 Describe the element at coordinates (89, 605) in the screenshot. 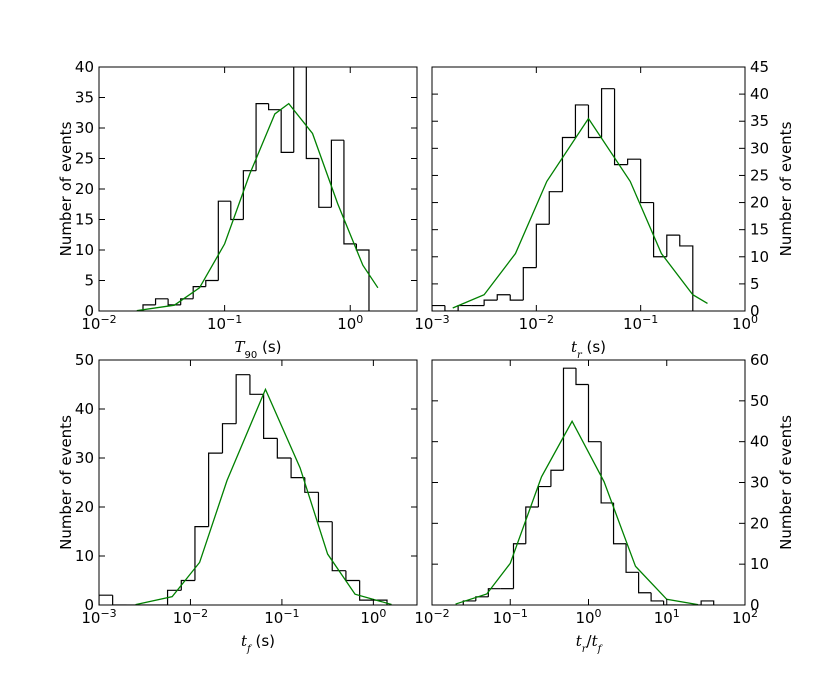

I see `y-tick-label: 0` at that location.